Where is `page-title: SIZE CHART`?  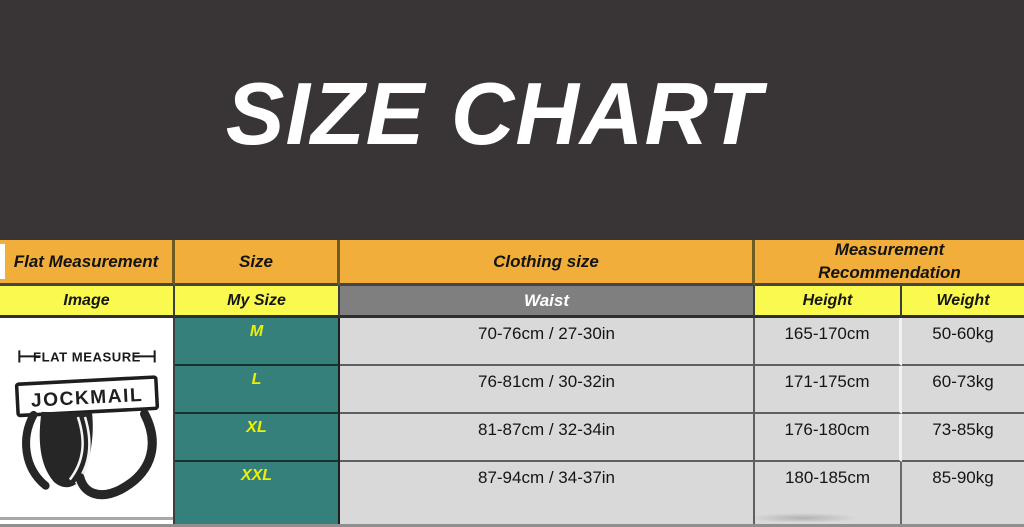
page-title: SIZE CHART is located at coordinates (494, 113).